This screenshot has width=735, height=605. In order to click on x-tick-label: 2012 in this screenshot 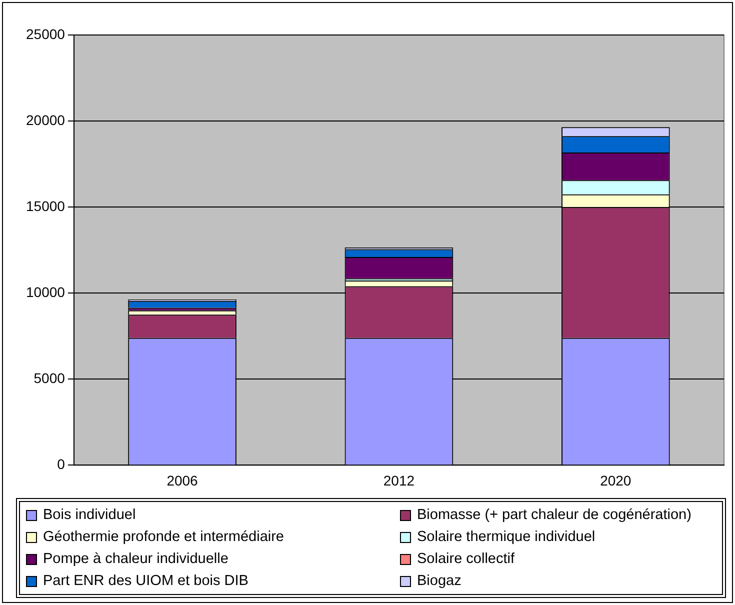, I will do `click(399, 480)`.